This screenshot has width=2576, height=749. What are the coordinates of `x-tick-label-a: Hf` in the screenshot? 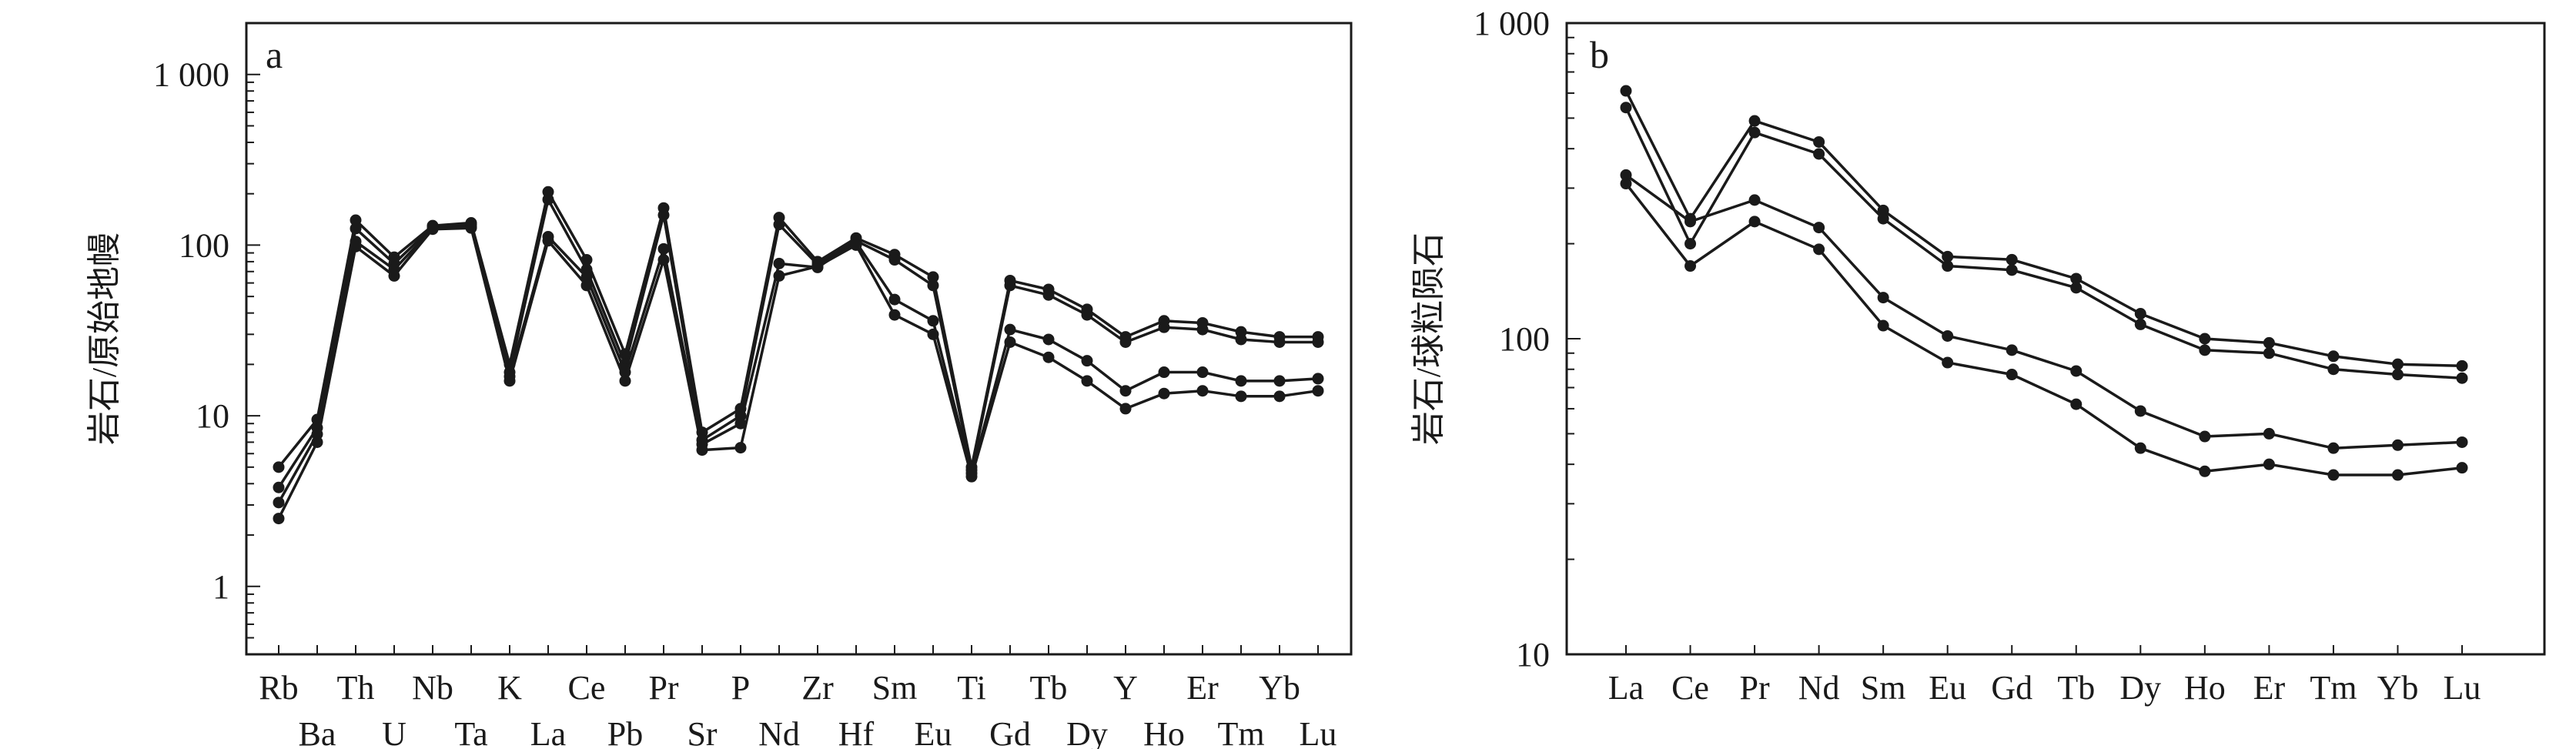 It's located at (857, 732).